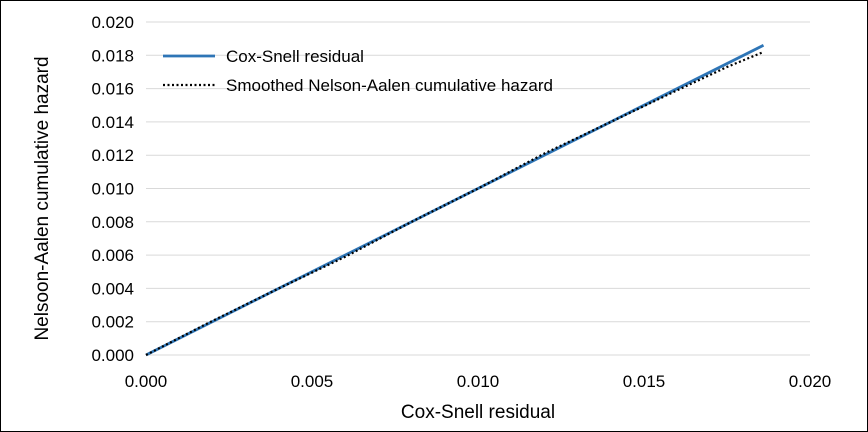  What do you see at coordinates (146, 381) in the screenshot?
I see `x-tick-label: 0.000` at bounding box center [146, 381].